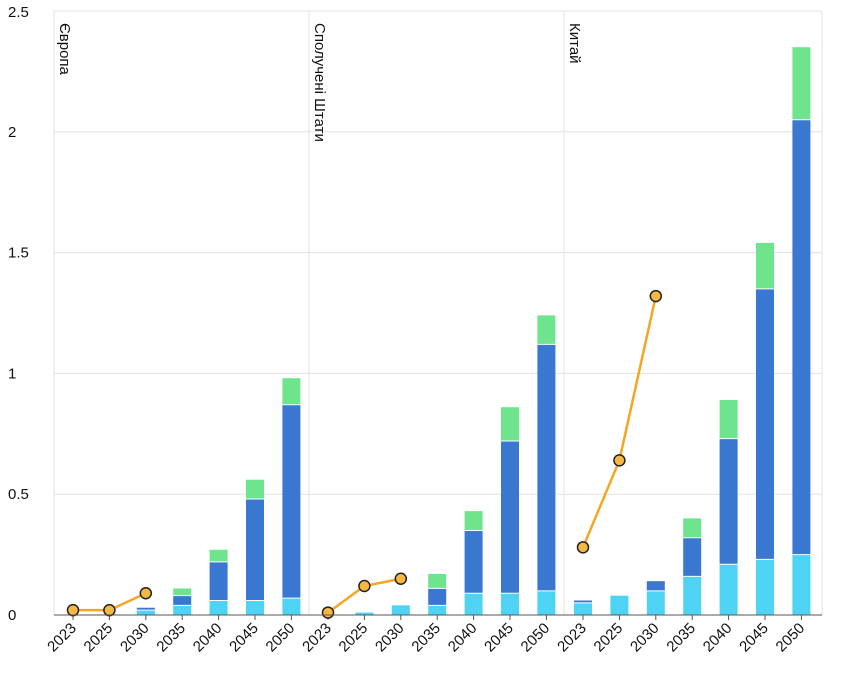 The height and width of the screenshot is (679, 860). What do you see at coordinates (12, 132) in the screenshot?
I see `y-tick-label: 2` at bounding box center [12, 132].